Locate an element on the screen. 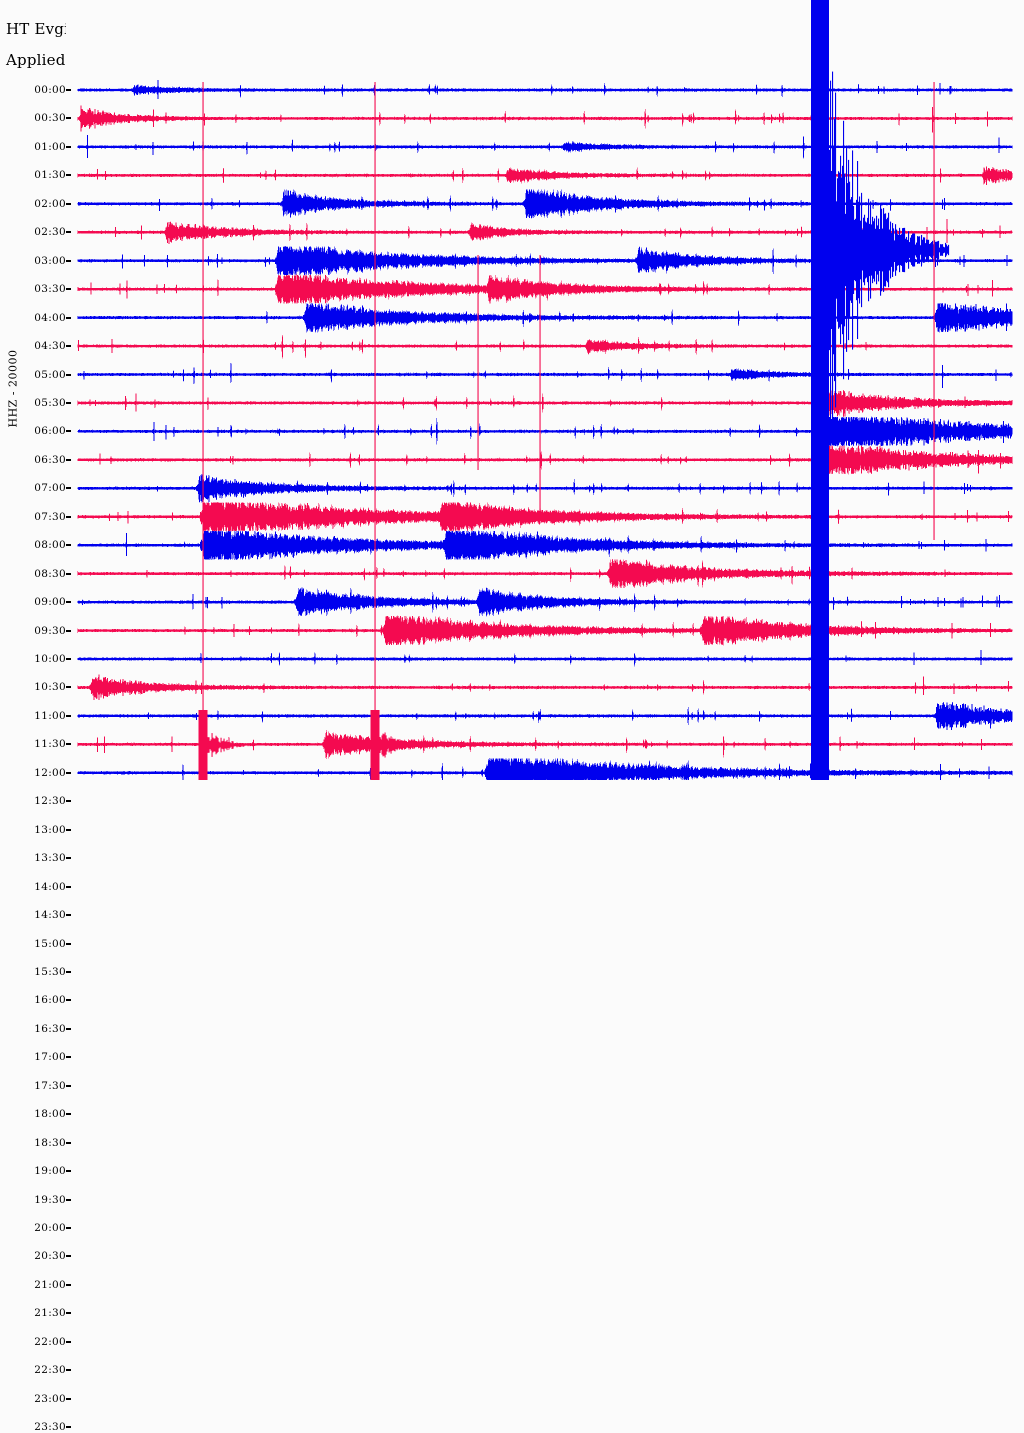  time-tick-label: 17:00 is located at coordinates (50, 1057).